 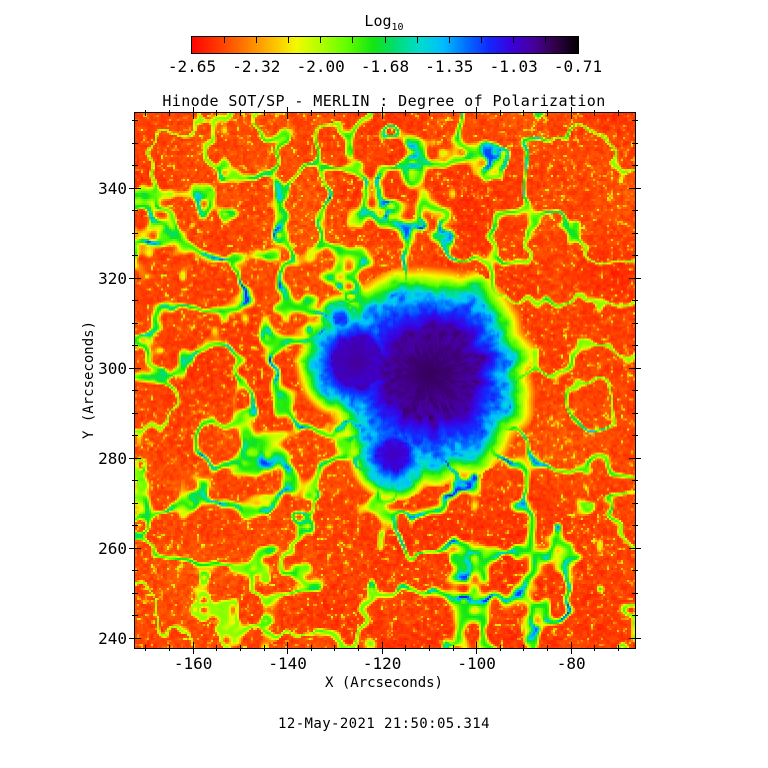 I want to click on timestamp: 12-May-2021 21:50:05.314, so click(x=384, y=724).